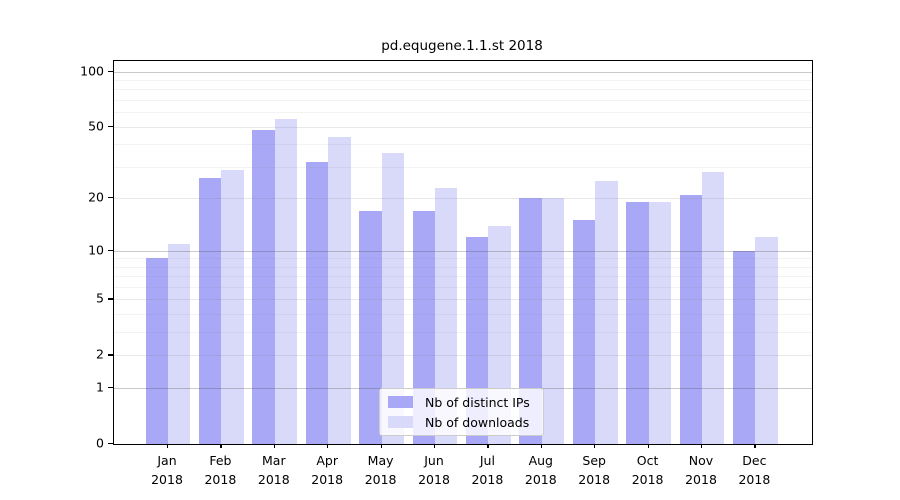  What do you see at coordinates (553, 321) in the screenshot?
I see `bar-downloads-aug` at bounding box center [553, 321].